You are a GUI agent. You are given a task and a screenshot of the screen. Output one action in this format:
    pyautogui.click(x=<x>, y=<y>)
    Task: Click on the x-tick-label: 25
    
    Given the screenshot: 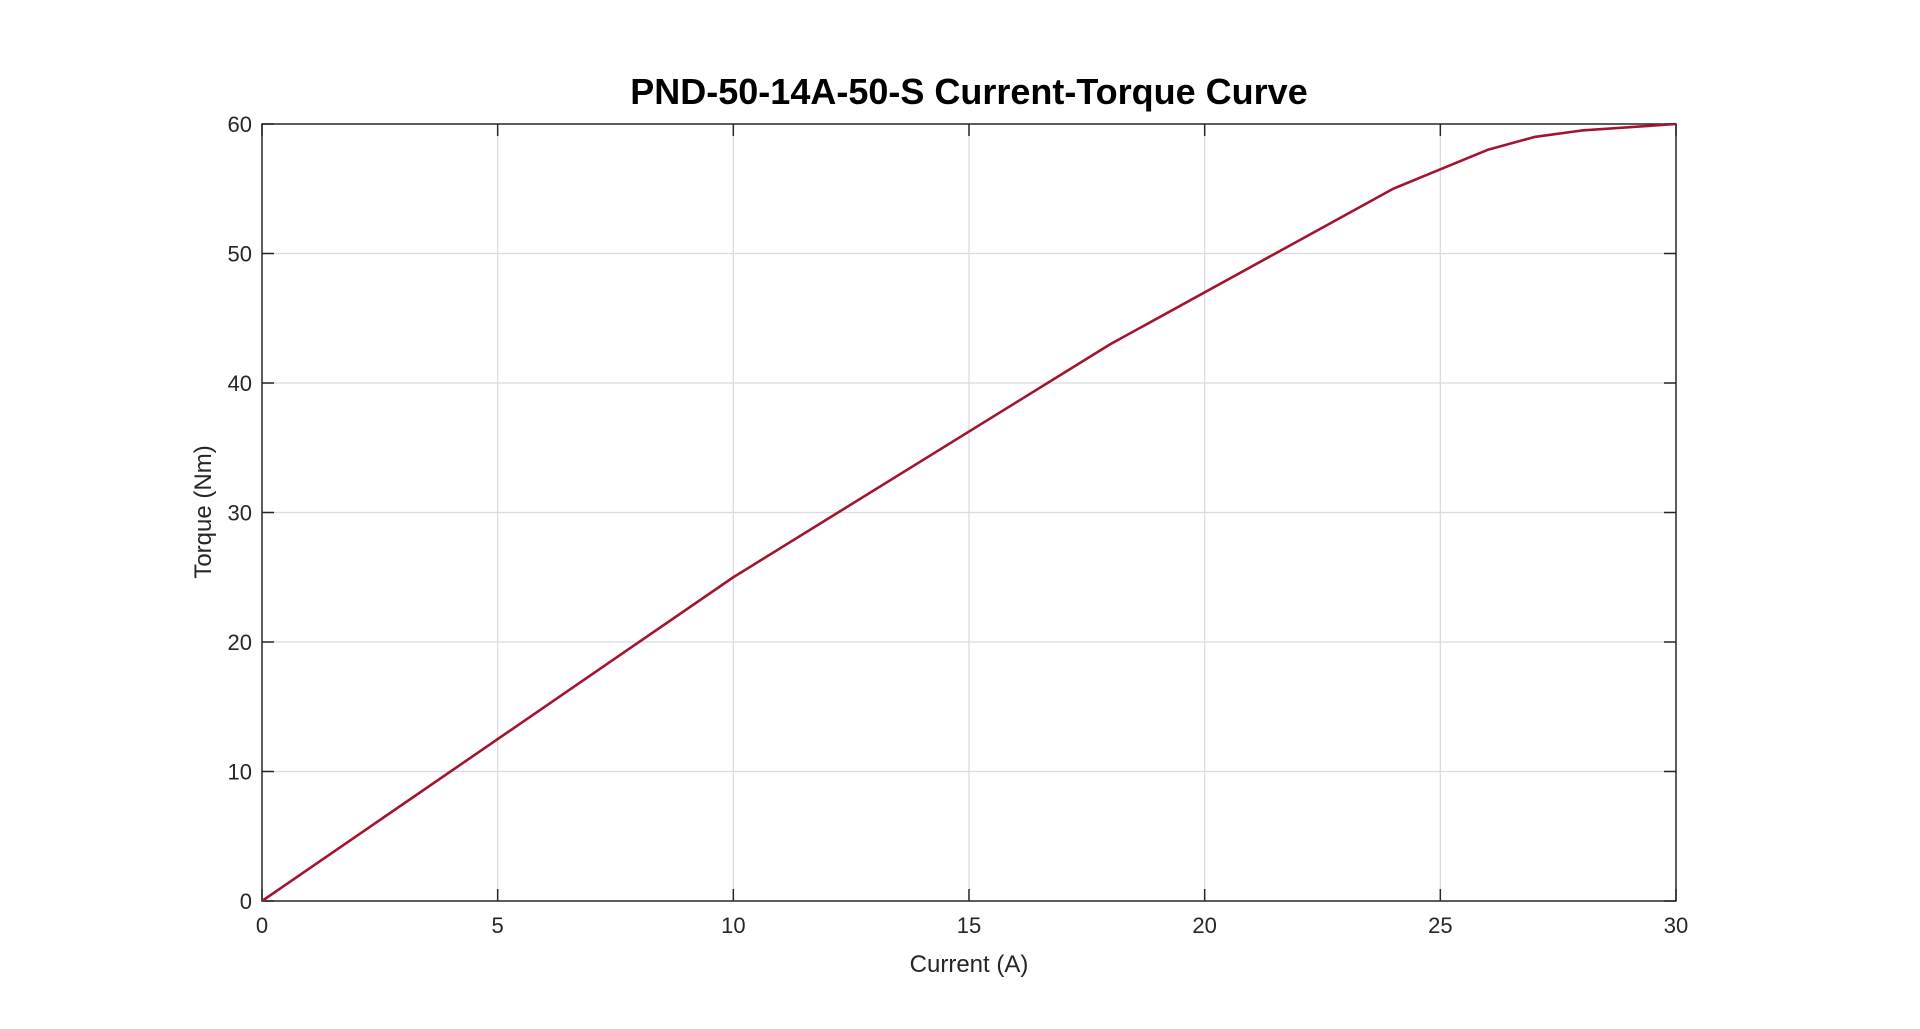 What is the action you would take?
    pyautogui.click(x=1440, y=925)
    